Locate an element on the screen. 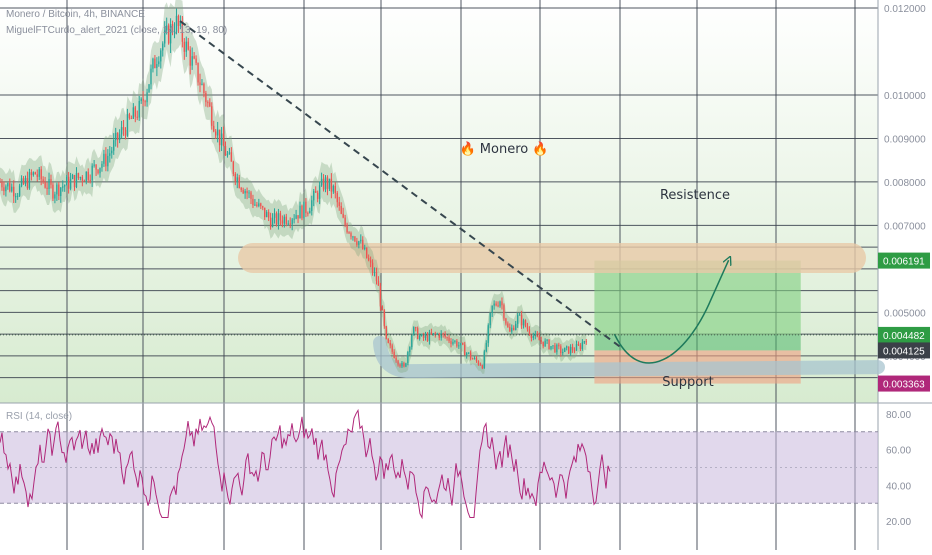 The image size is (932, 555). price-axis-tick: 0.010000 is located at coordinates (905, 96).